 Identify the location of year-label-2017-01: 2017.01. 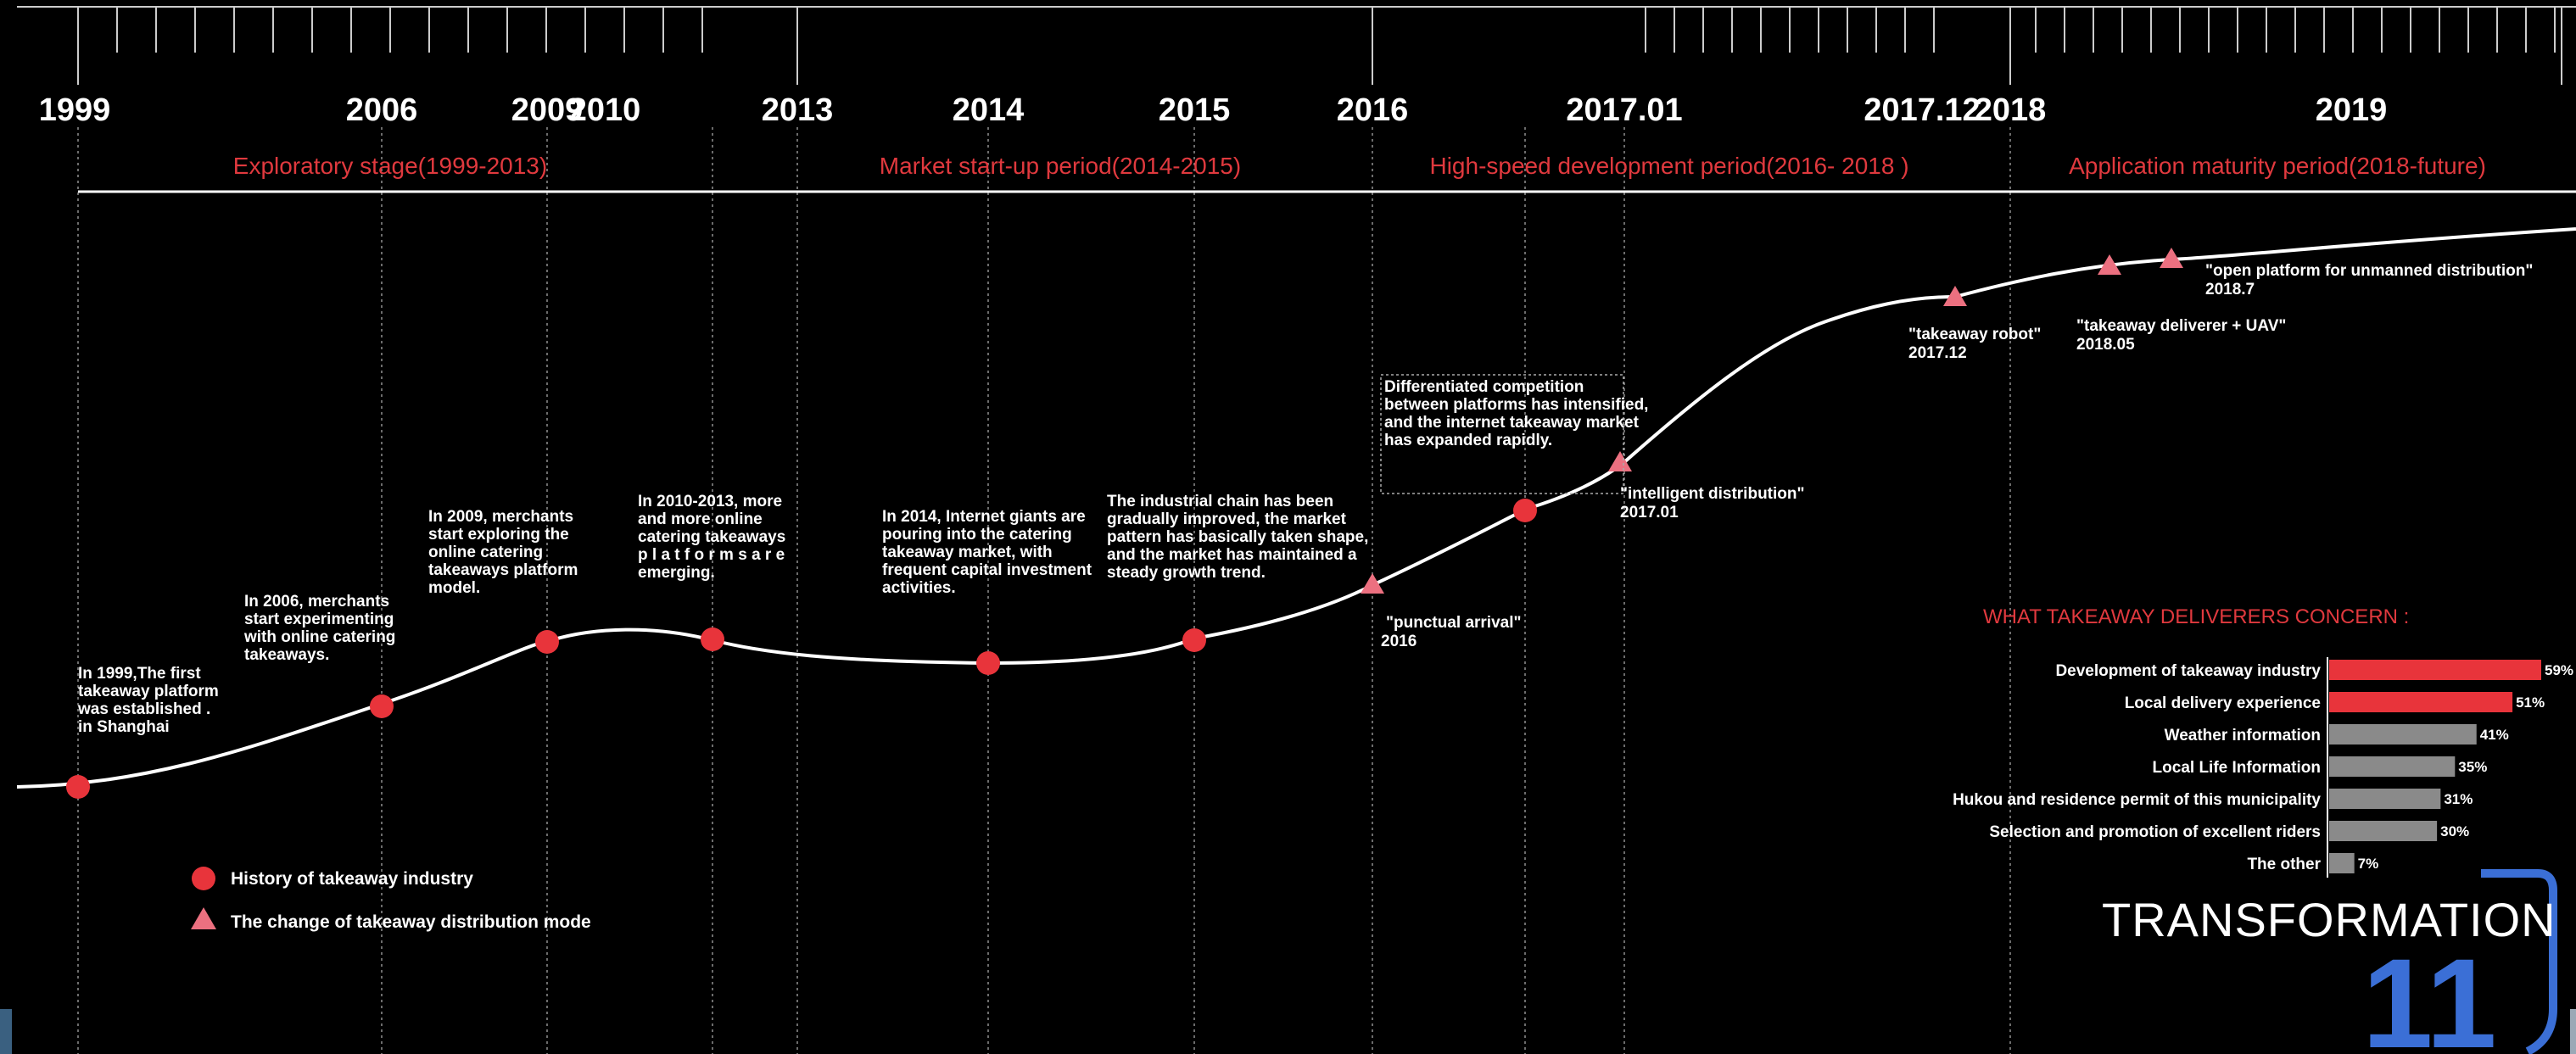
(1624, 110).